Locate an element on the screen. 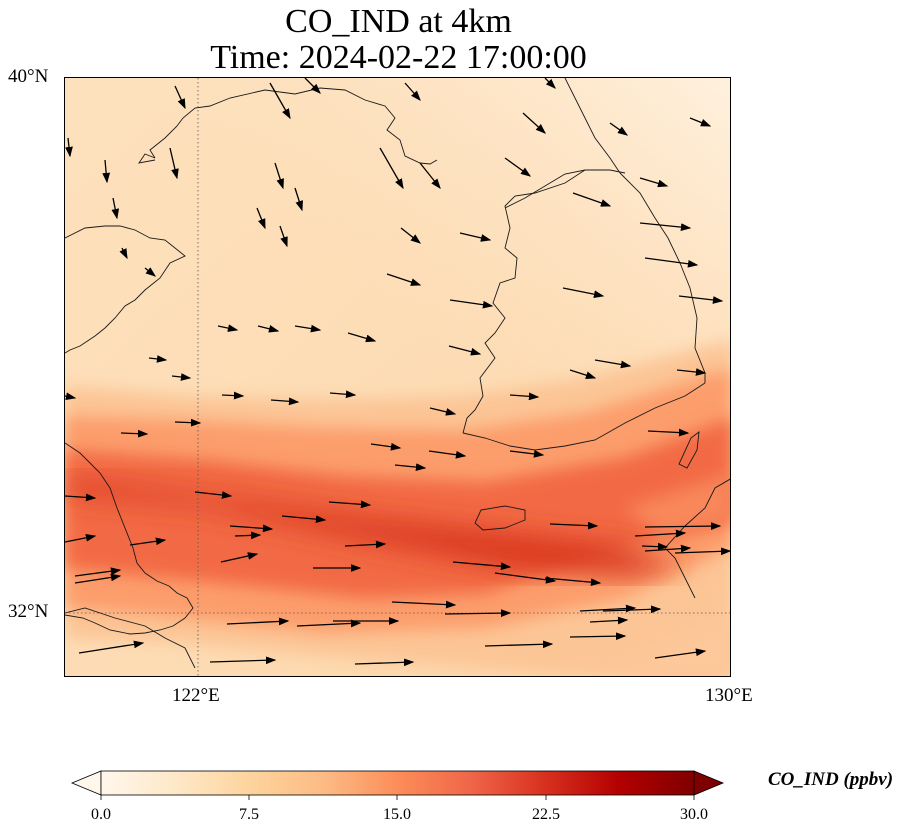  colorbar-min-extension is located at coordinates (86, 783).